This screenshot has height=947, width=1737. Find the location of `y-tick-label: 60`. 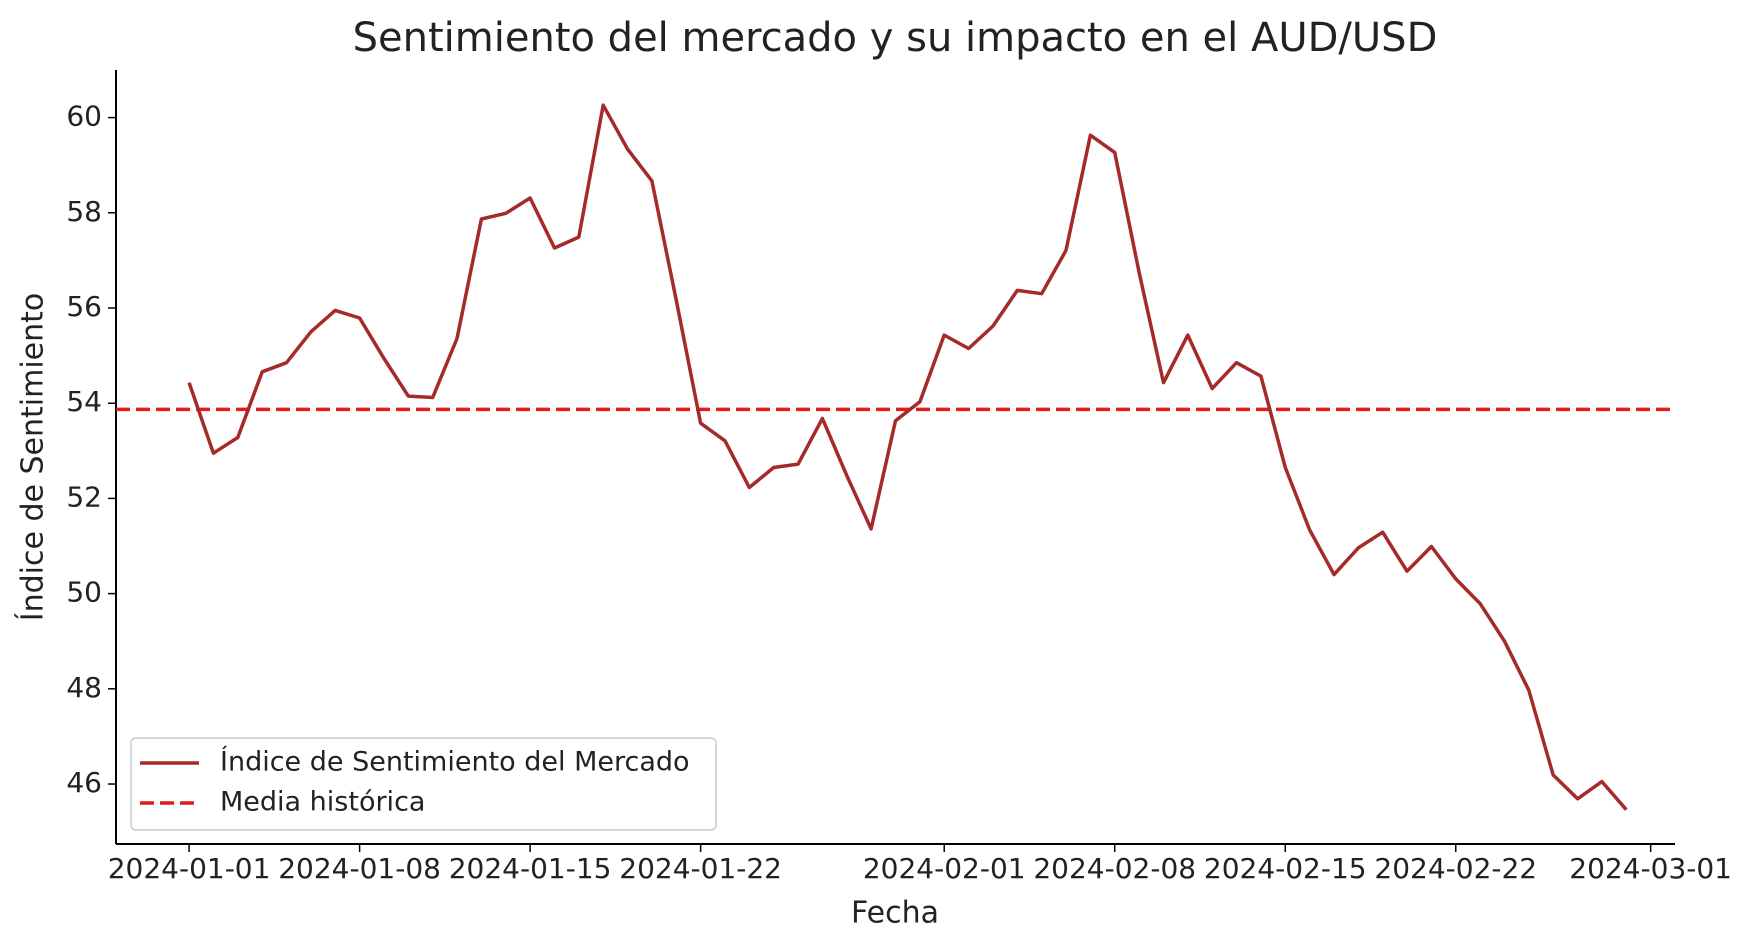

y-tick-label: 60 is located at coordinates (84, 116).